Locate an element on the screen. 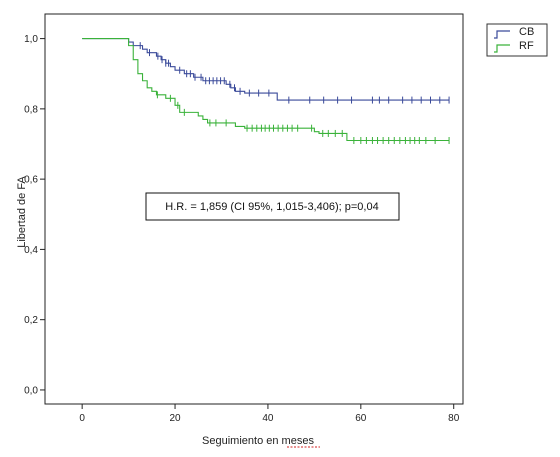 Image resolution: width=560 pixels, height=457 pixels. x-axis-title: Seguimiento en meses is located at coordinates (258, 441).